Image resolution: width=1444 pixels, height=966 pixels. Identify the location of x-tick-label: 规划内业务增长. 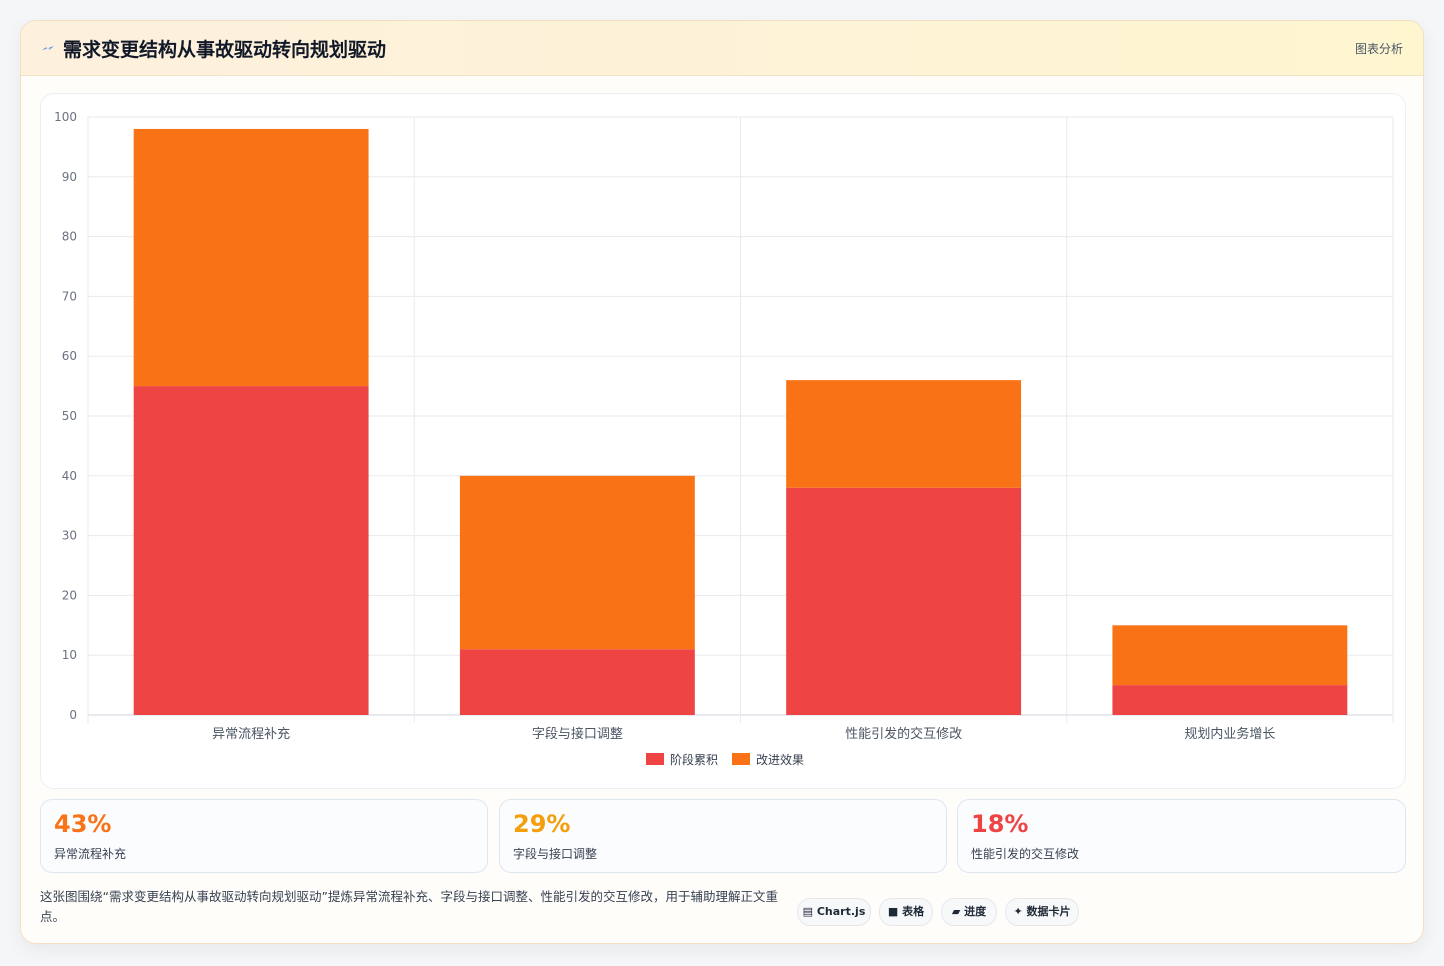
(1229, 734).